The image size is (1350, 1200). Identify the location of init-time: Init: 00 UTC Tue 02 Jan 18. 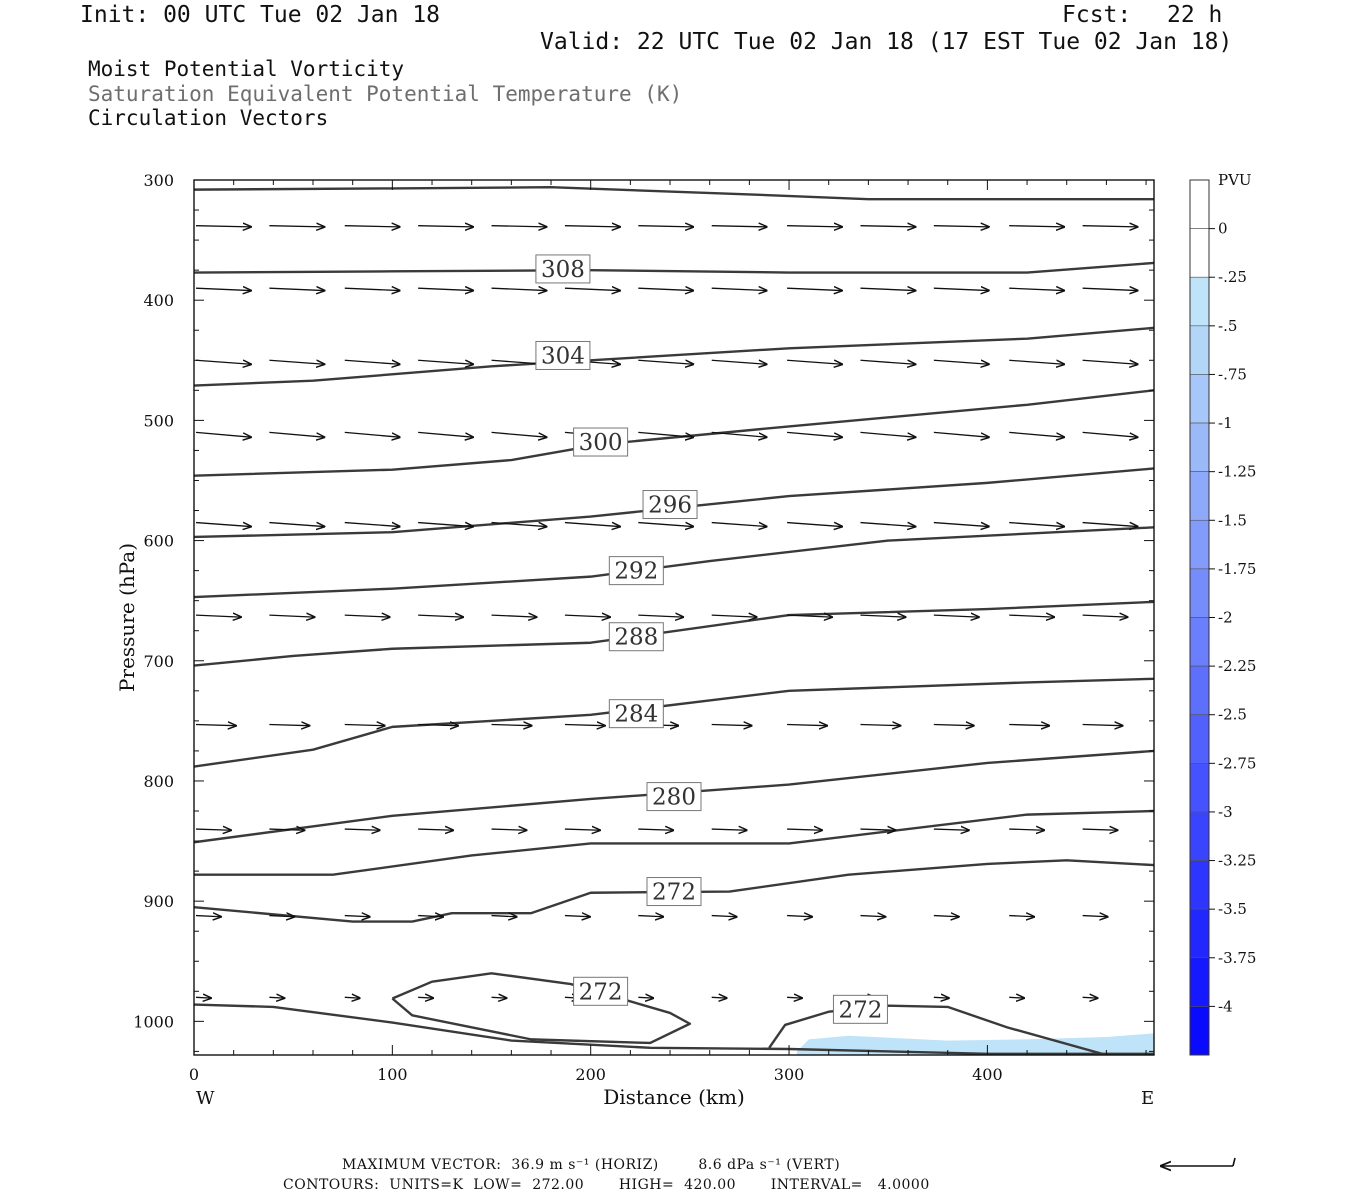
(260, 15).